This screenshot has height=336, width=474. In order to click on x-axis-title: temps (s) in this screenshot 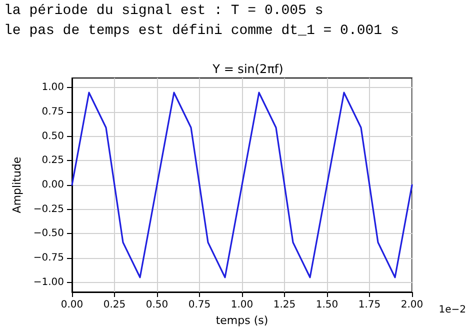, I will do `click(242, 320)`.